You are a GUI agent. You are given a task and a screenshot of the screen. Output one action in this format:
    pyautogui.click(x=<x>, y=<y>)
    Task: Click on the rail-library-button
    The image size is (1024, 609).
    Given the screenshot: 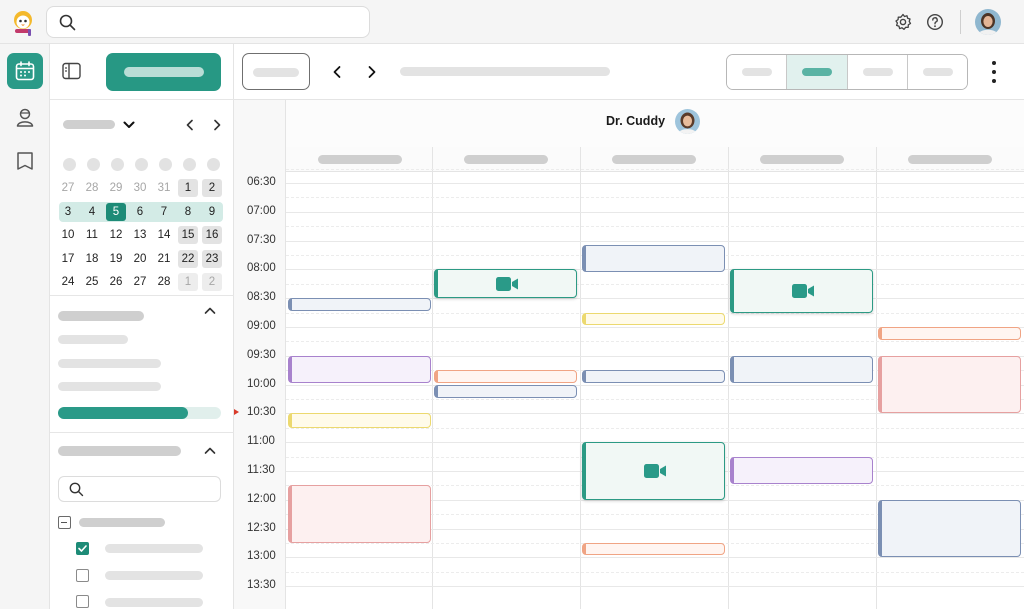 What is the action you would take?
    pyautogui.click(x=25, y=161)
    